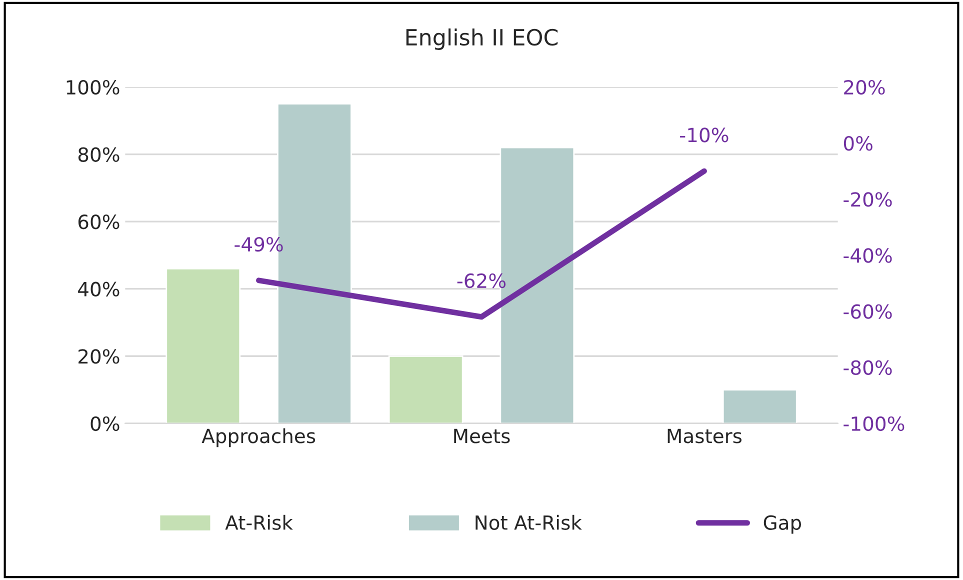  What do you see at coordinates (259, 522) in the screenshot?
I see `legend-label: At-Risk` at bounding box center [259, 522].